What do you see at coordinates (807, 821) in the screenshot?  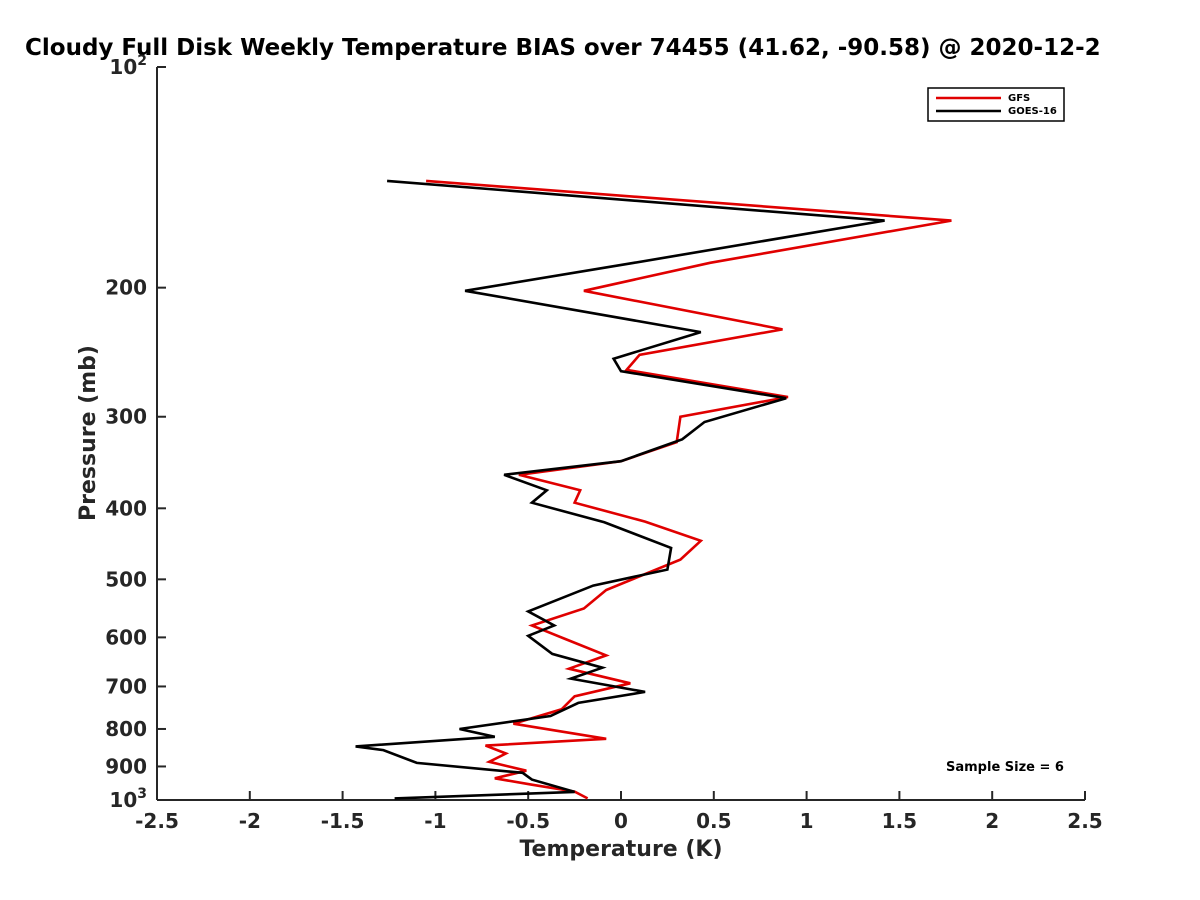 I see `x-tick-label: 1` at bounding box center [807, 821].